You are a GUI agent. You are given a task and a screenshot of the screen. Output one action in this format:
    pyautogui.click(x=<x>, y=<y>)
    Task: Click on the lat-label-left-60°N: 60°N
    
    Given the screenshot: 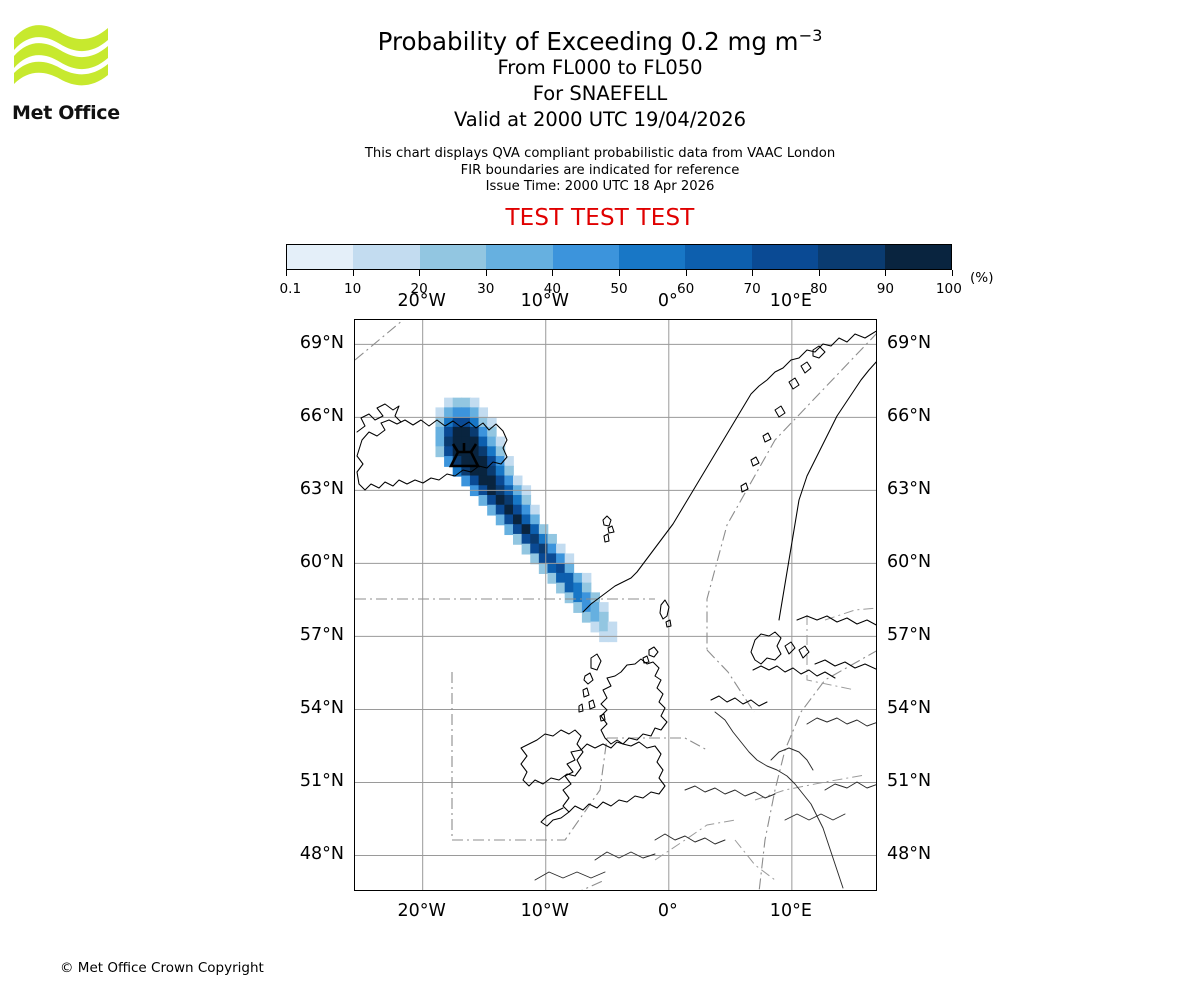 What is the action you would take?
    pyautogui.click(x=321, y=562)
    